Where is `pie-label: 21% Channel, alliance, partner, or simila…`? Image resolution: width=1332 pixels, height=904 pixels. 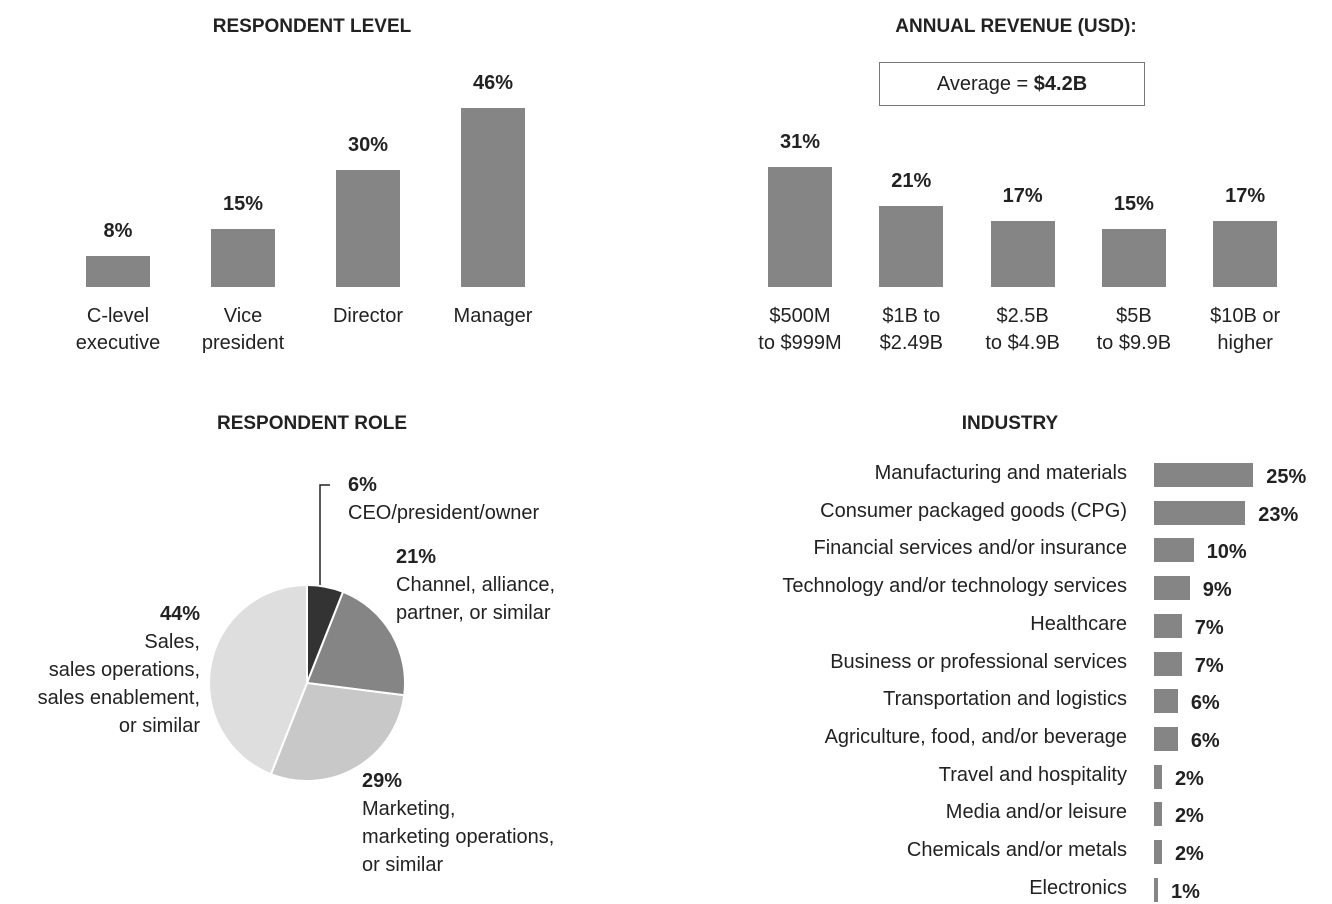 pie-label: 21% Channel, alliance, partner, or simila… is located at coordinates (475, 585).